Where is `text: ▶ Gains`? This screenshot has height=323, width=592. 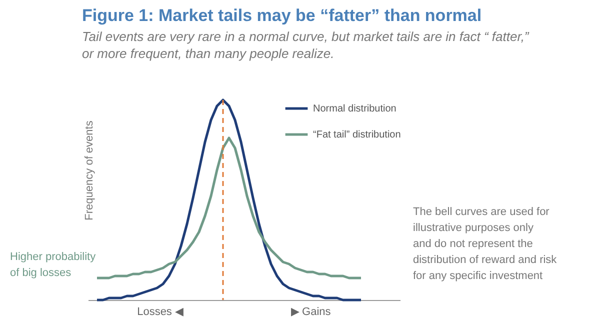
text: ▶ Gains is located at coordinates (311, 312).